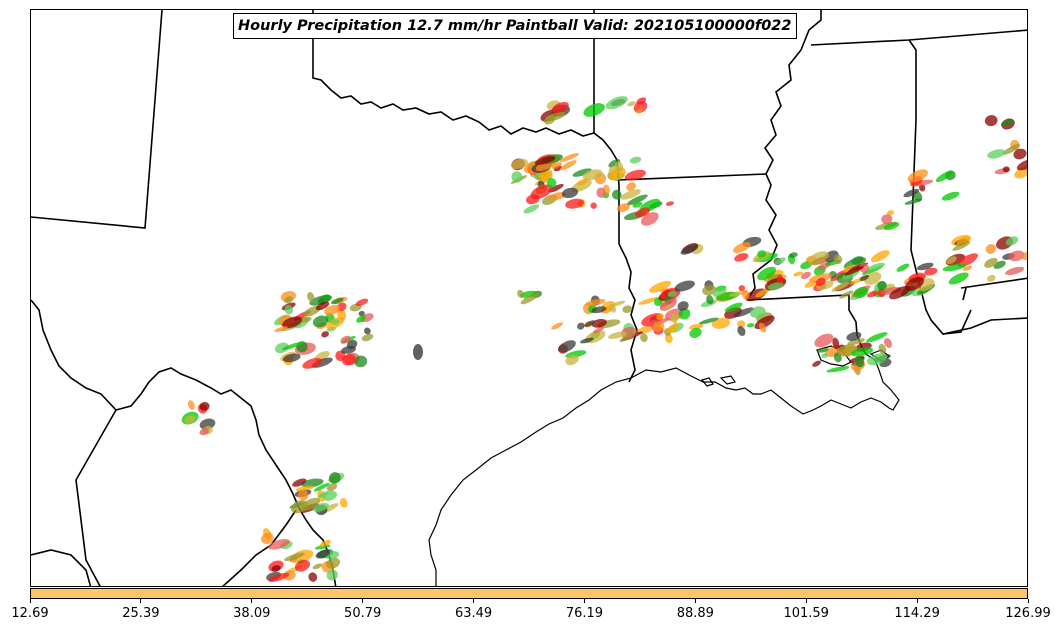 Image resolution: width=1062 pixels, height=633 pixels. Describe the element at coordinates (917, 613) in the screenshot. I see `colorbar-tick-label: 114.29` at that location.